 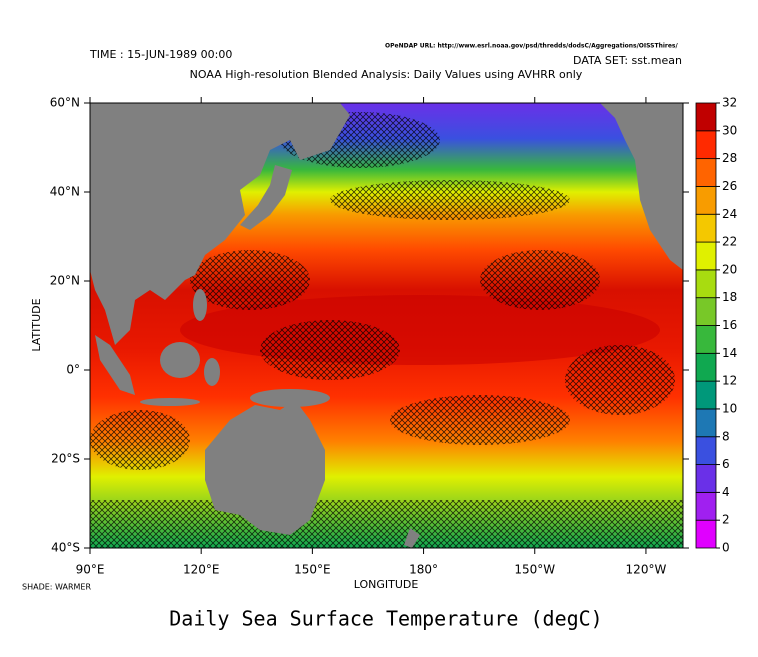 I want to click on colorbar-label: 24, so click(x=729, y=214).